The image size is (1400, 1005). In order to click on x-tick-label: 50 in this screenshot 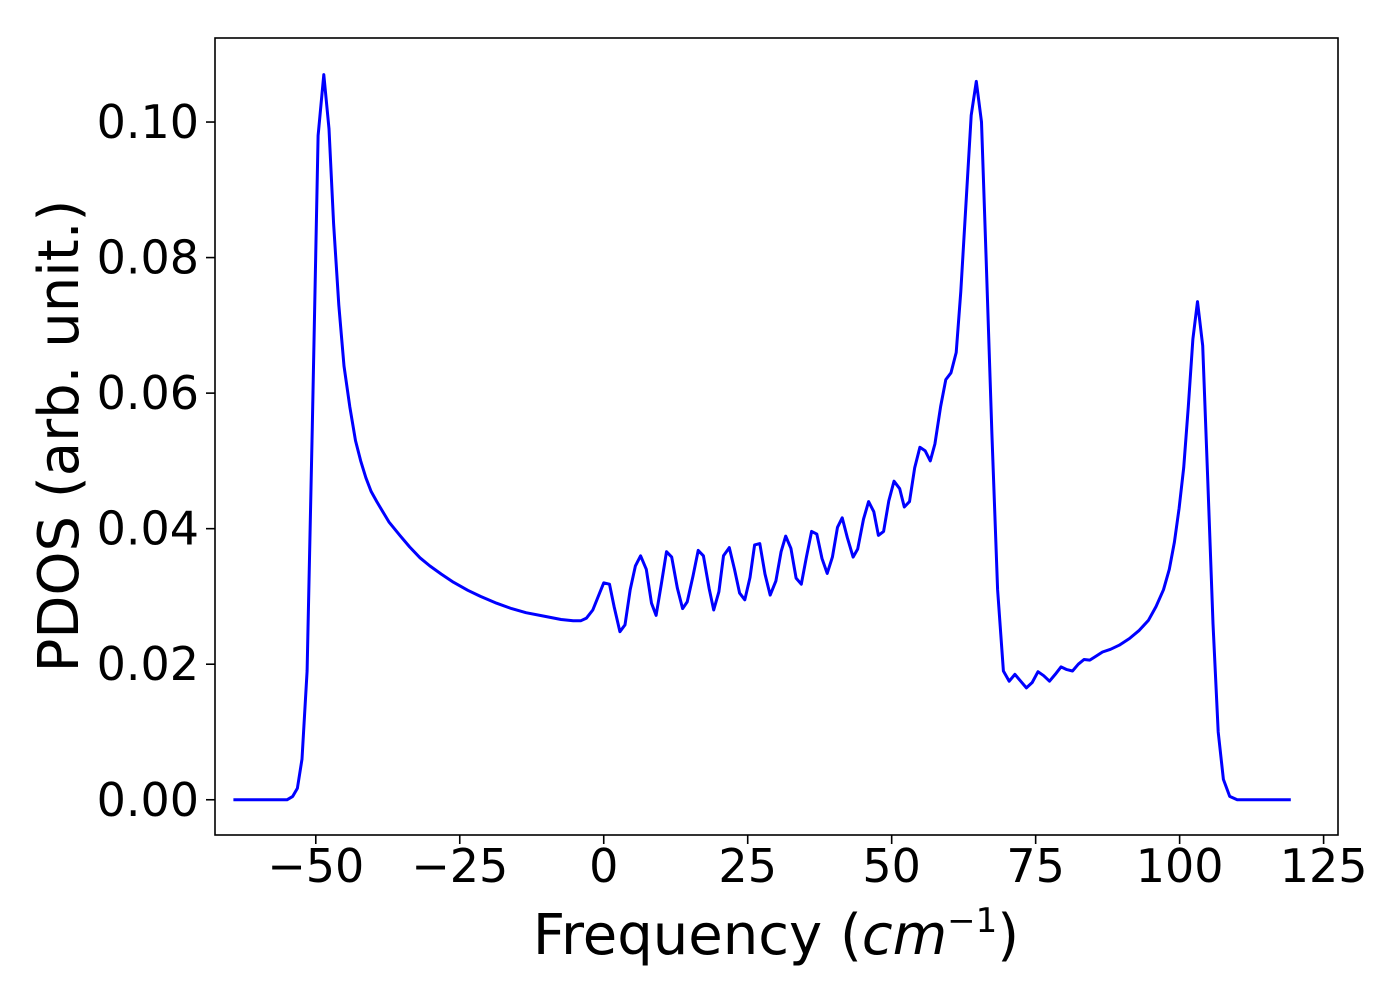, I will do `click(891, 866)`.